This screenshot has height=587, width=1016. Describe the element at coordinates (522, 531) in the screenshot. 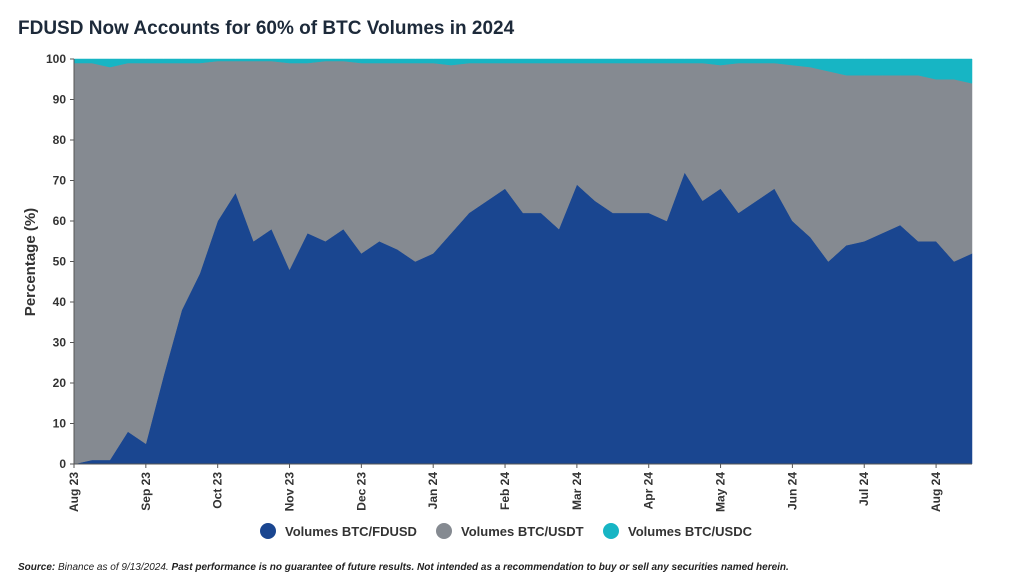

I see `legend-label: Volumes BTC/USDT` at that location.